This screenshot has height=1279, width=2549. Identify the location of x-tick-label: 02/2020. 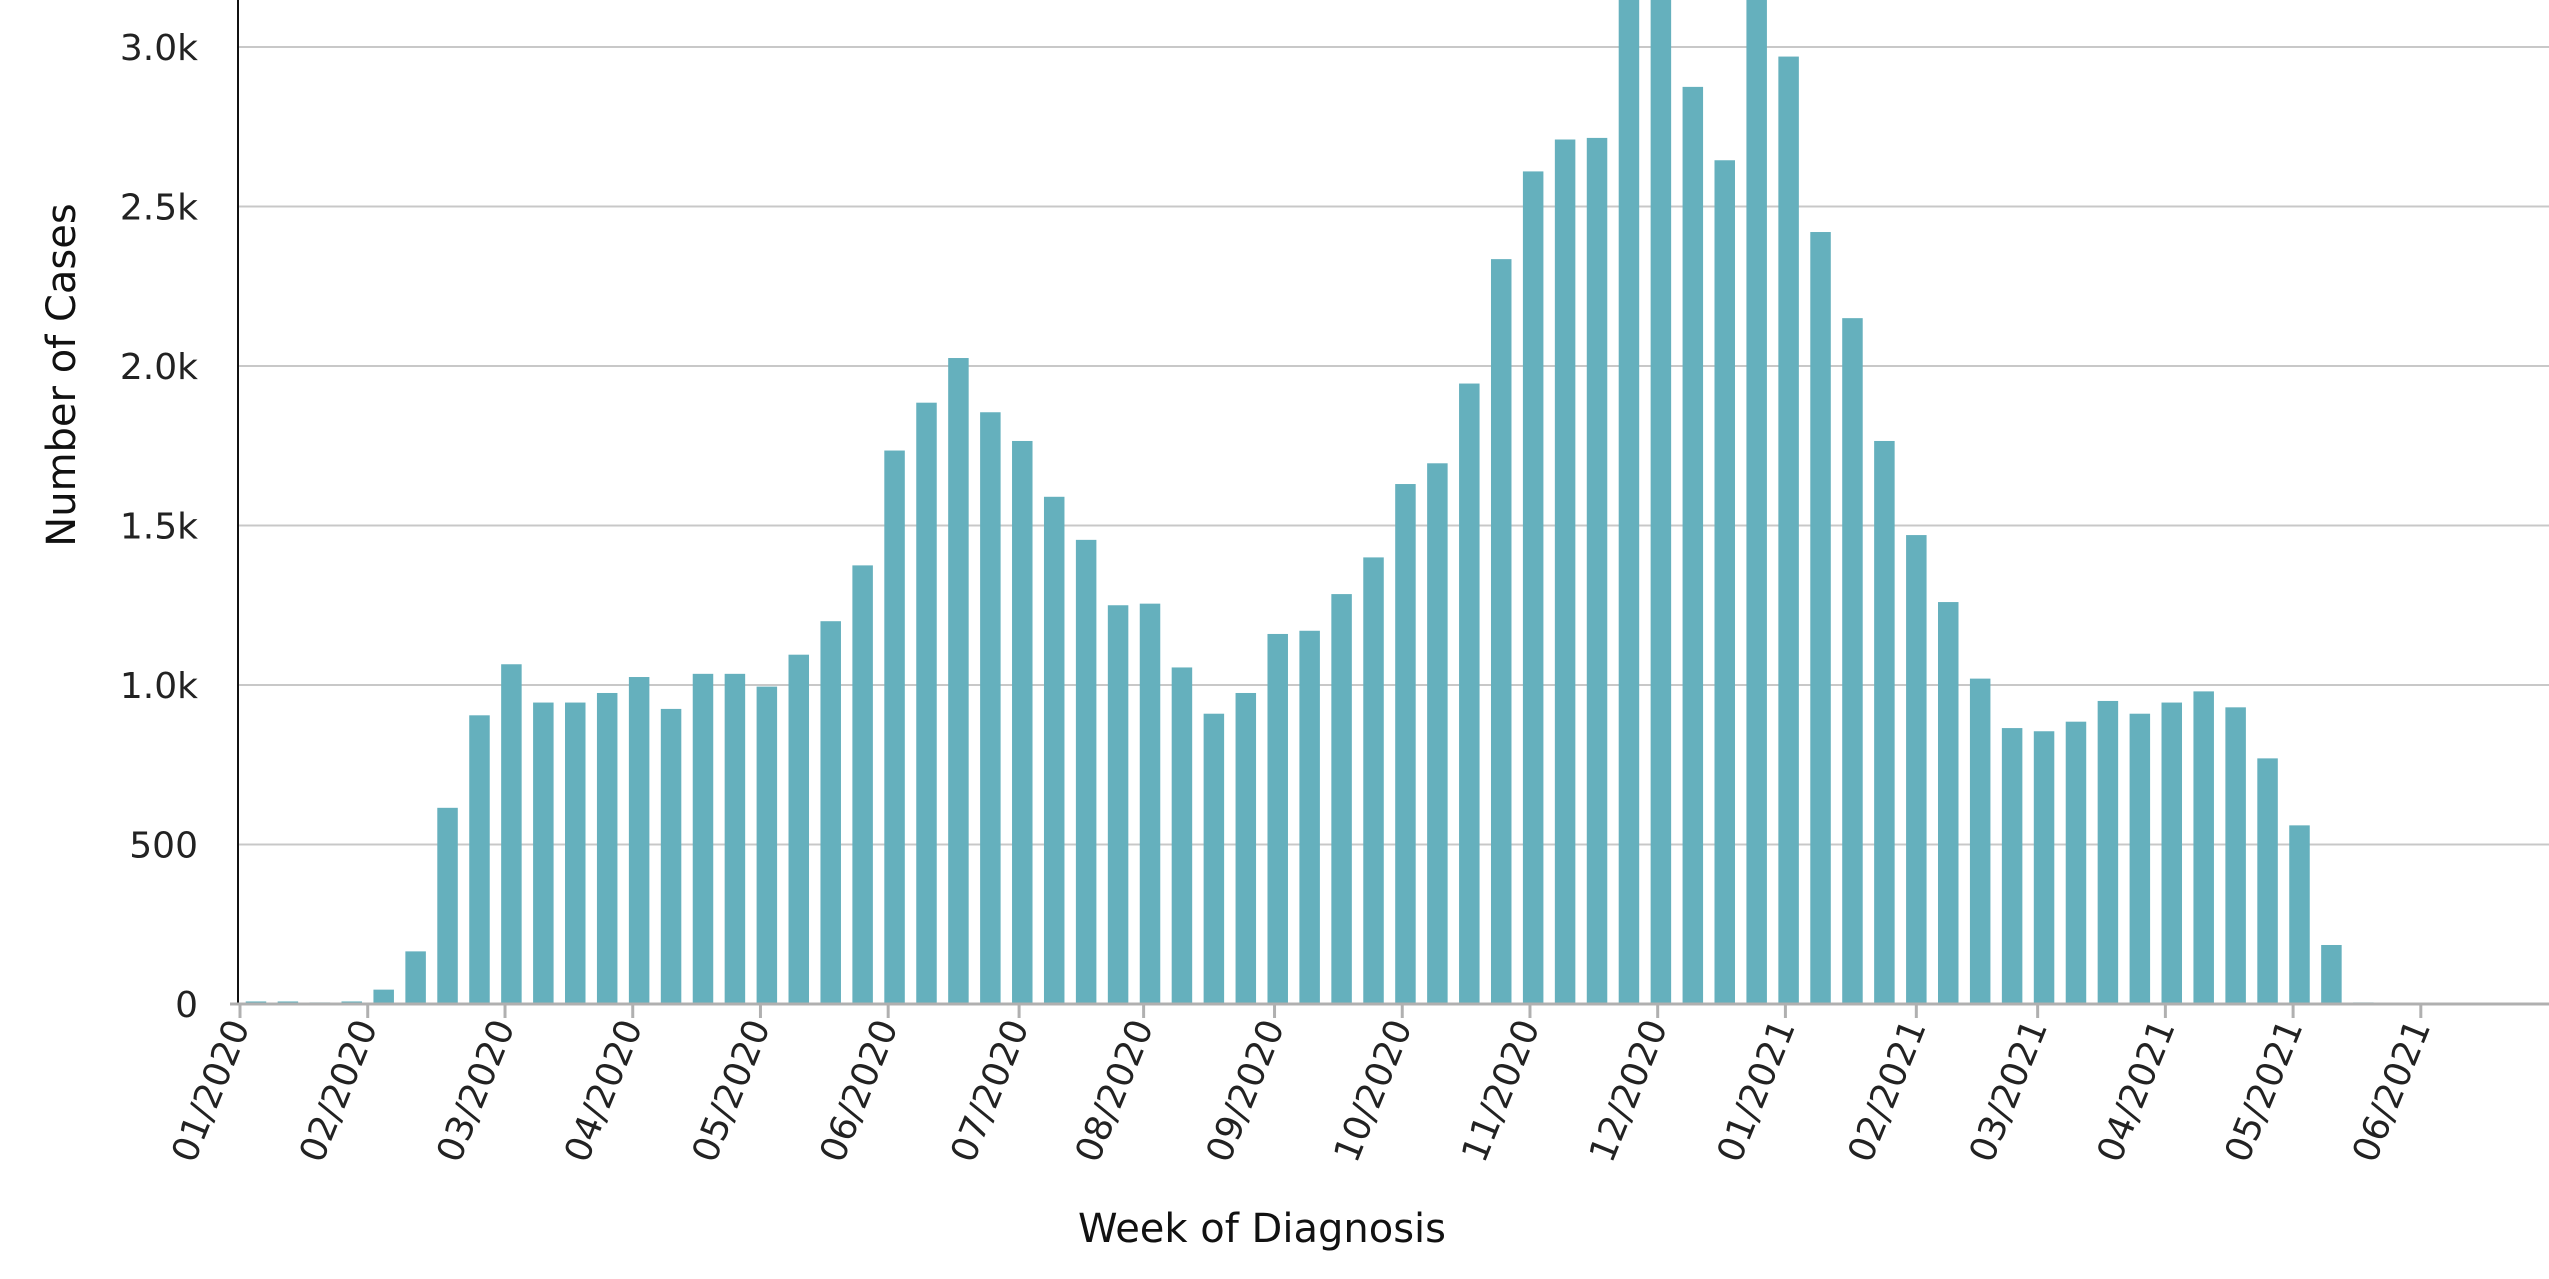
(339, 1091).